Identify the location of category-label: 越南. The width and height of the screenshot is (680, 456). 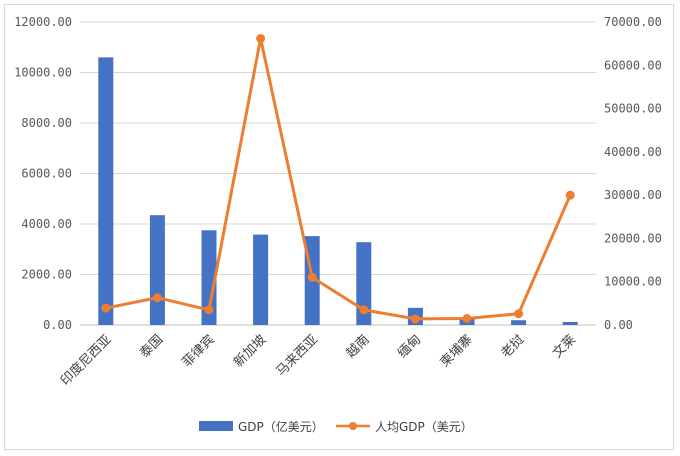
(358, 347).